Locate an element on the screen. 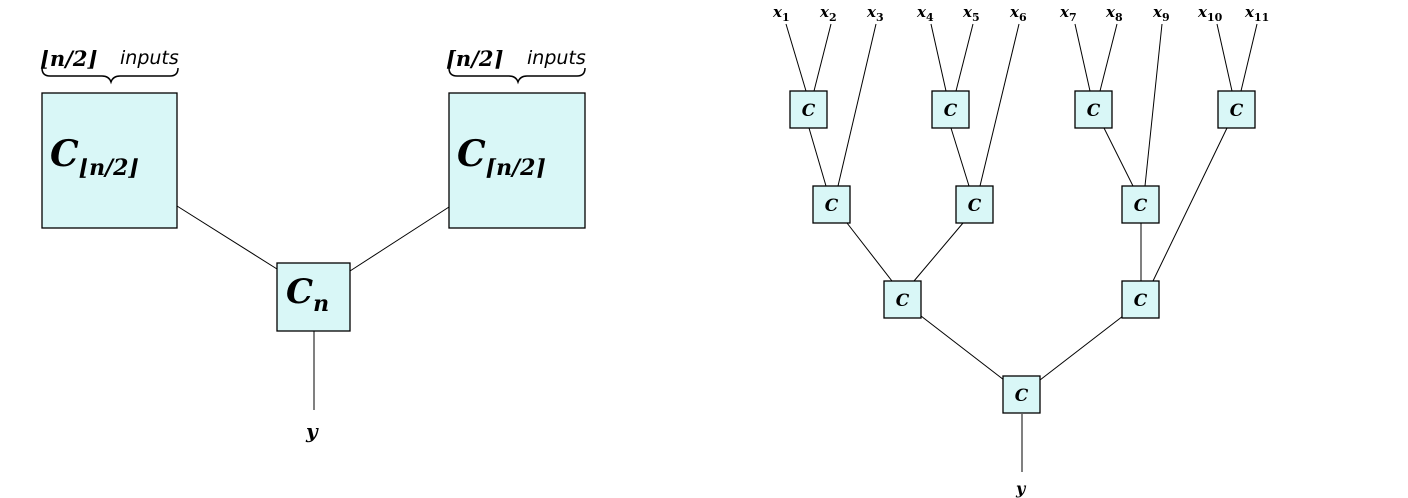 The height and width of the screenshot is (498, 1408). tree-input-labels: x1 x2 x3 x4 x5 x6 x7 x8 x9 x10 x11 is located at coordinates (1020, 13).